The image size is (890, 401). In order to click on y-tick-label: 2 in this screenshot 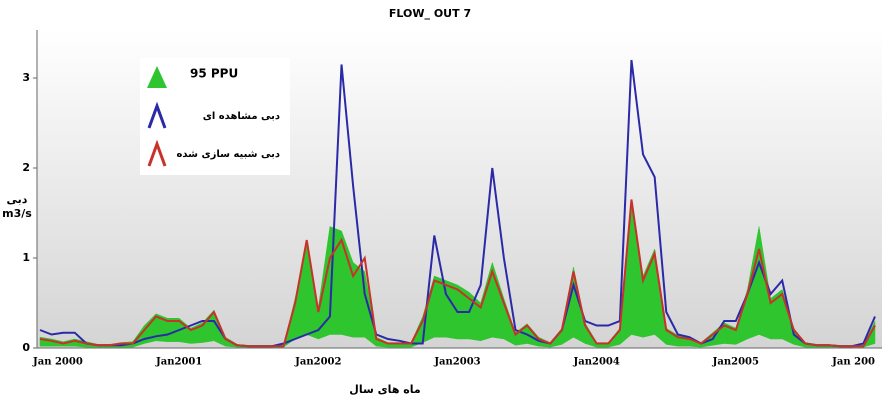, I will do `click(26, 167)`.